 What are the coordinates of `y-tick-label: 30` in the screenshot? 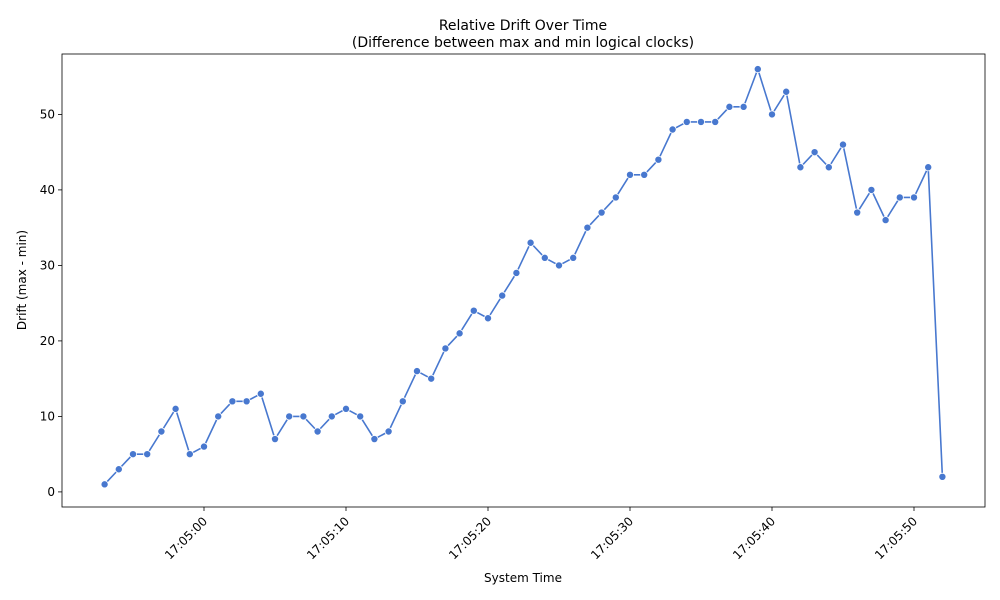 It's located at (47, 265).